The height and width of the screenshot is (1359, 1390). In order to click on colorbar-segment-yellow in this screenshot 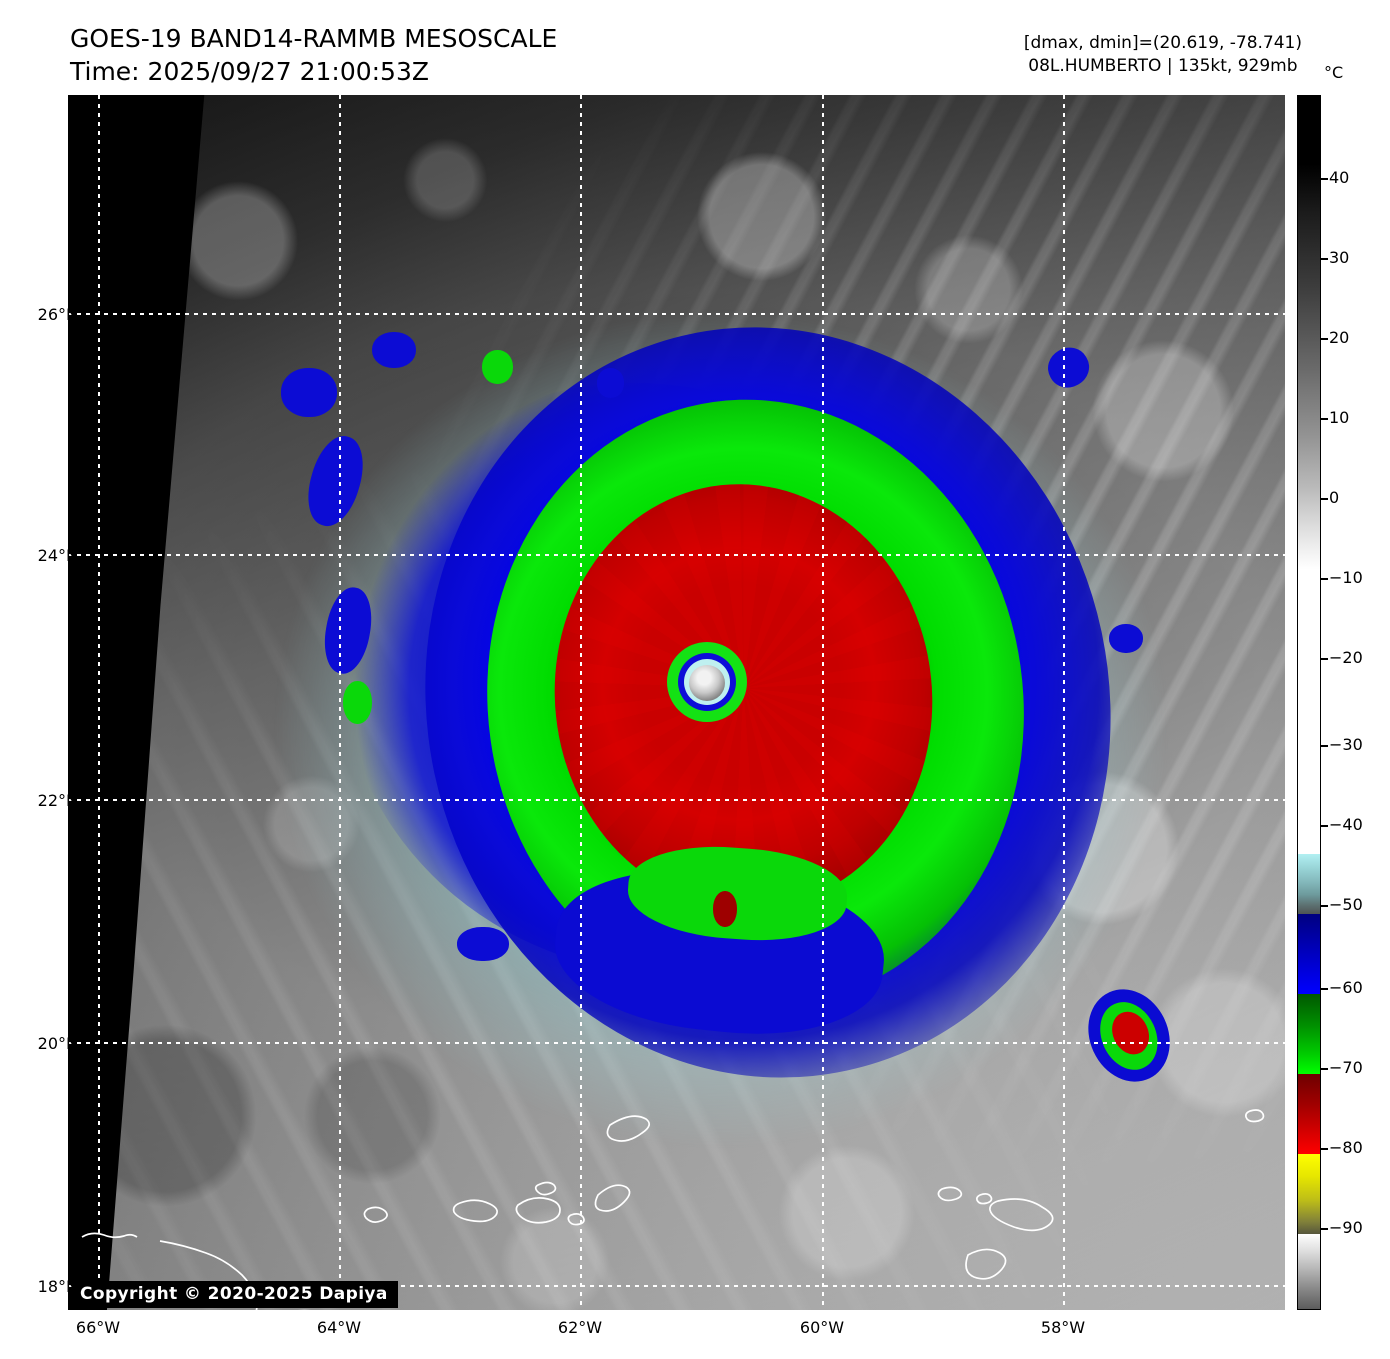, I will do `click(1309, 1193)`.